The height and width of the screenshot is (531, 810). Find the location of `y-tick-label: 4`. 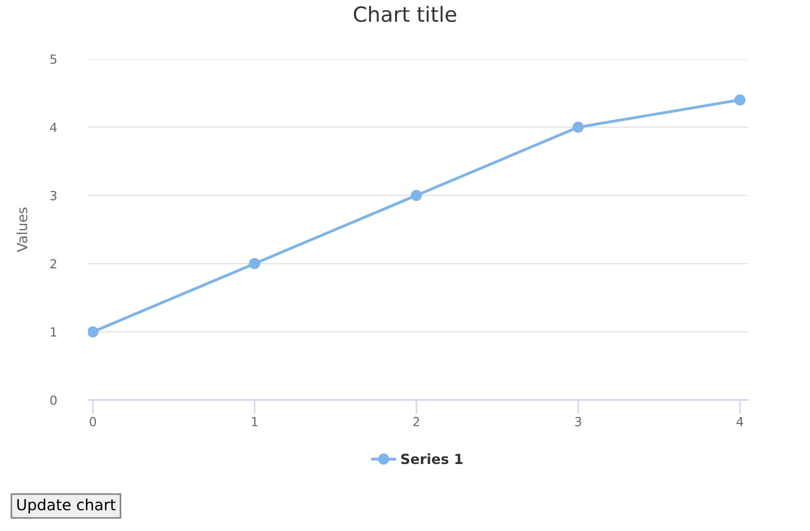

y-tick-label: 4 is located at coordinates (53, 127).